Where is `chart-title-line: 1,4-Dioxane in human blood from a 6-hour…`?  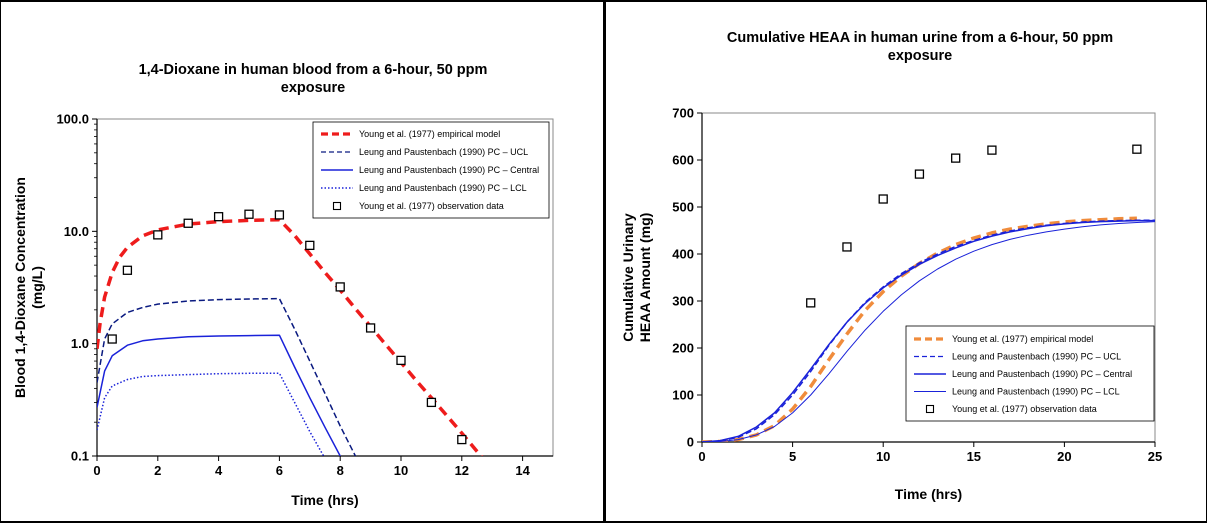 chart-title-line: 1,4-Dioxane in human blood from a 6-hour… is located at coordinates (313, 70).